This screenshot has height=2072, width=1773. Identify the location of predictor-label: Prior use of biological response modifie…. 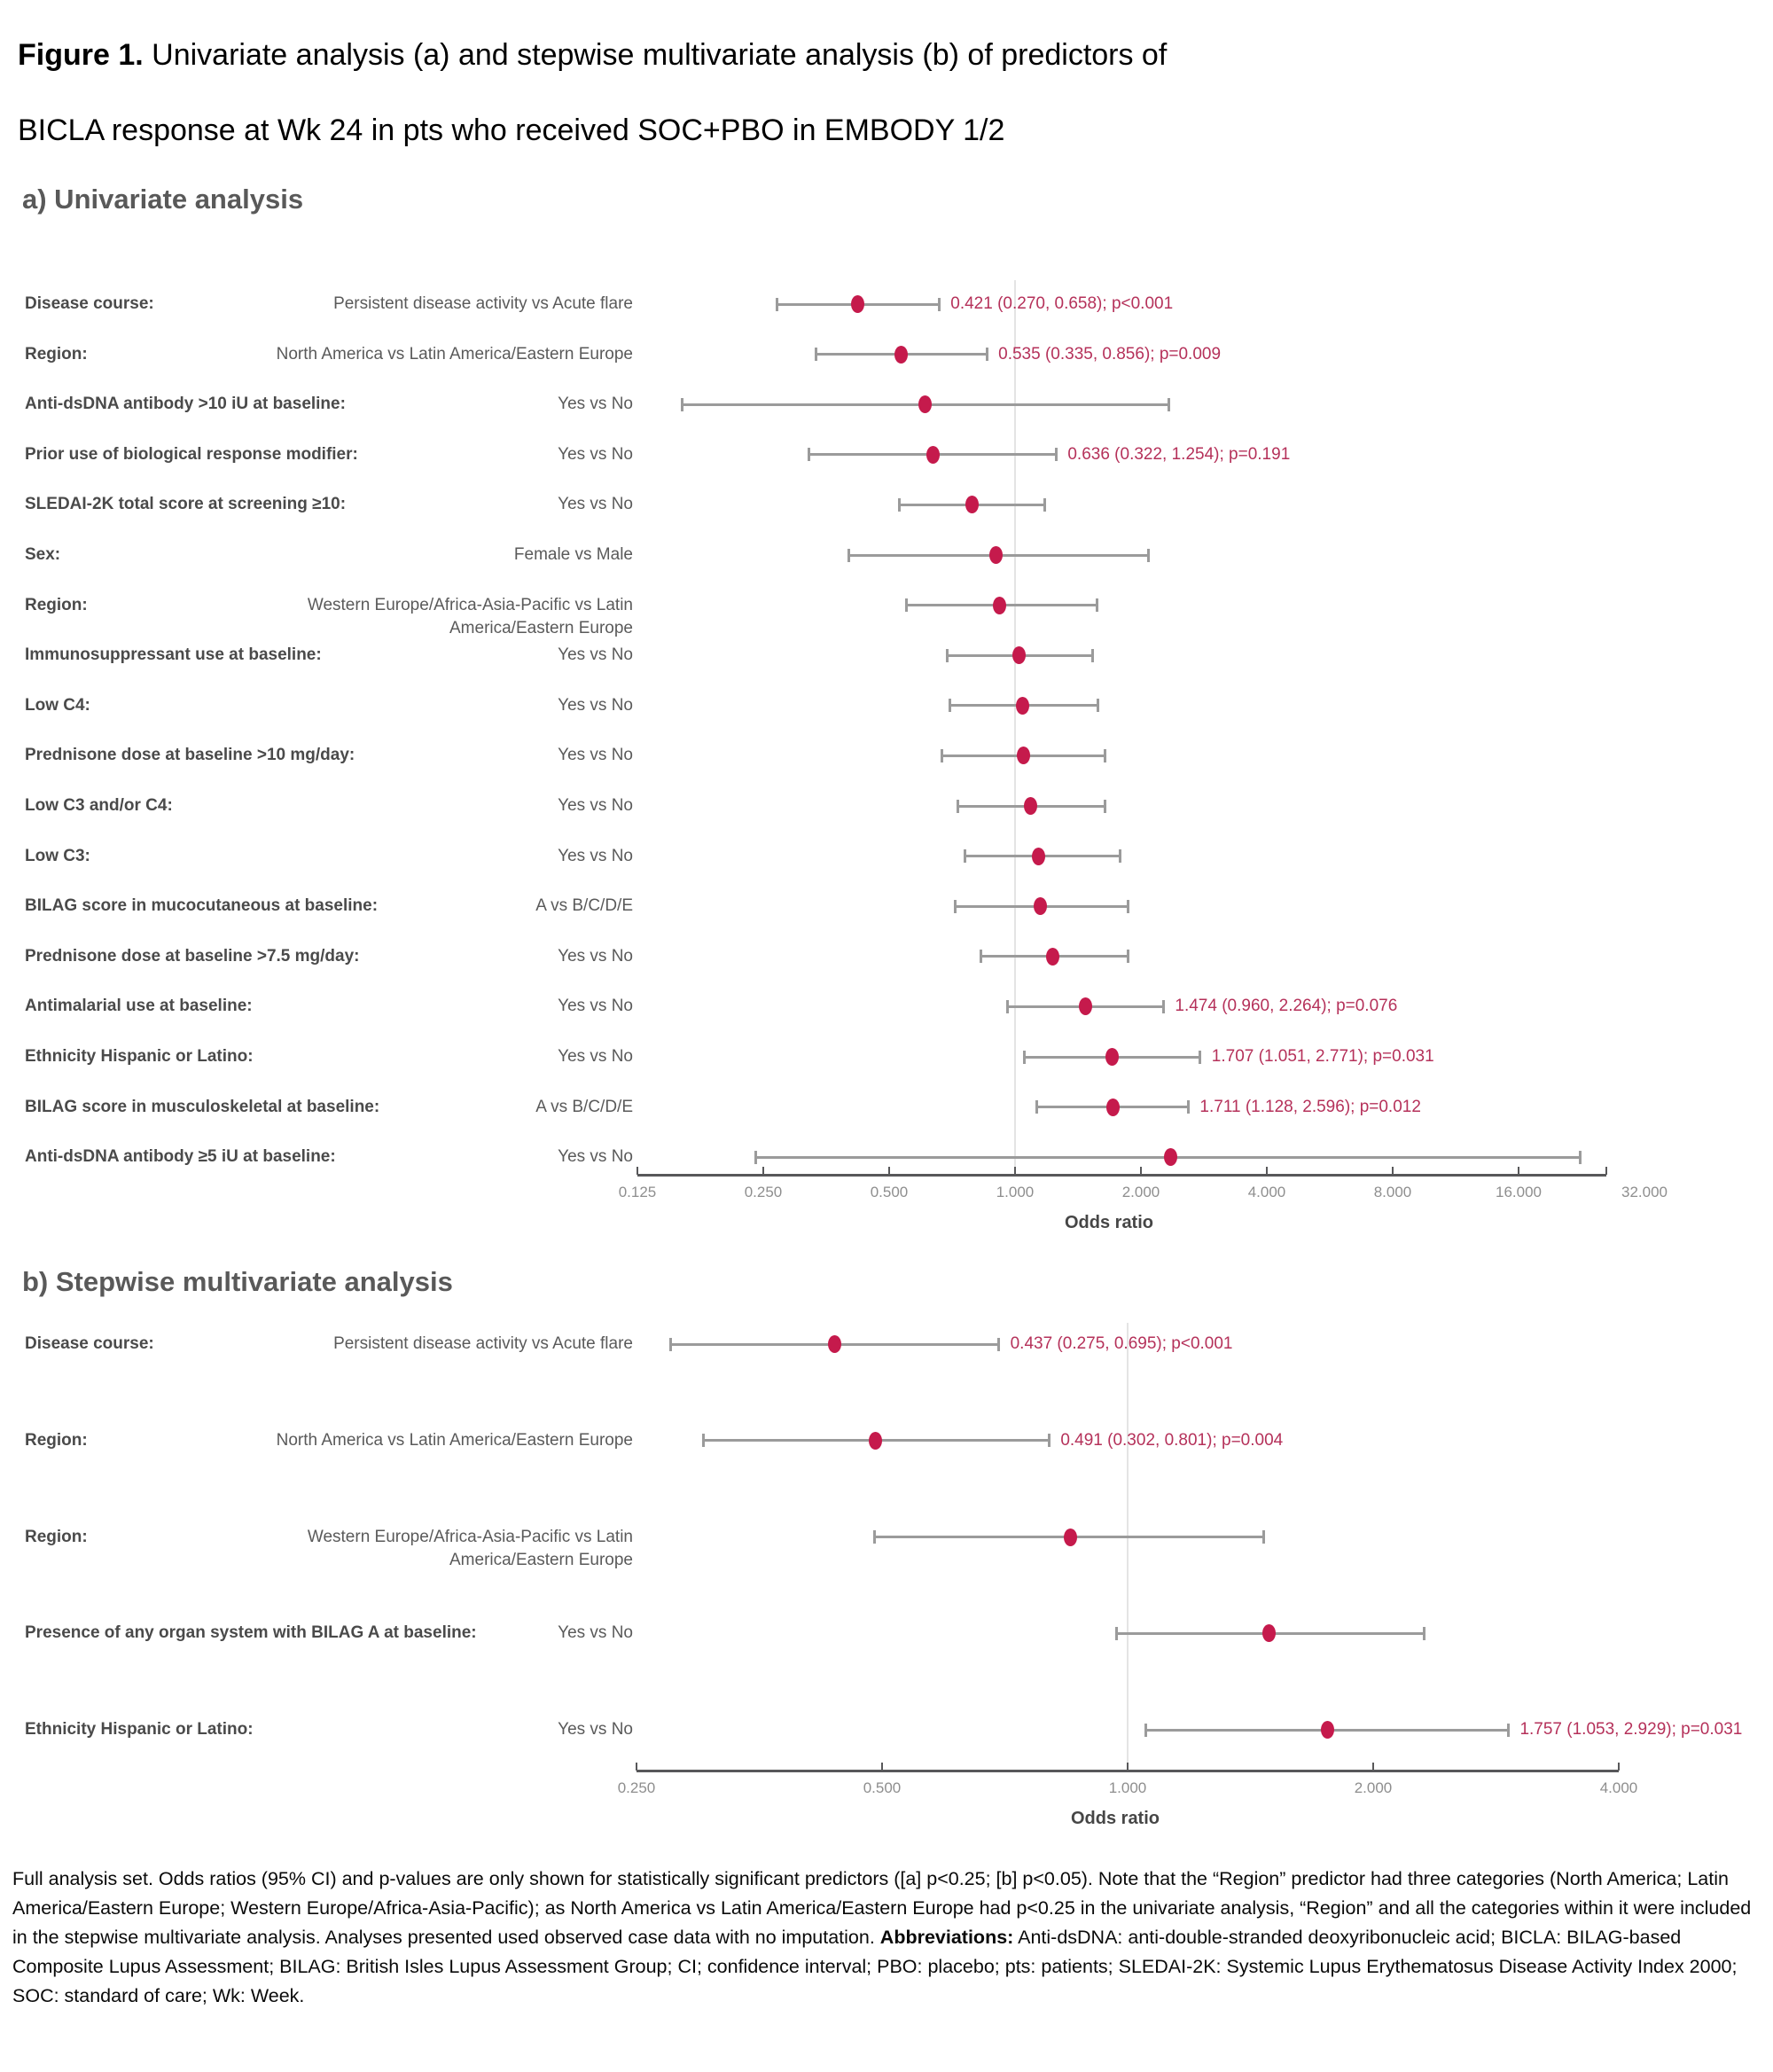
(191, 454).